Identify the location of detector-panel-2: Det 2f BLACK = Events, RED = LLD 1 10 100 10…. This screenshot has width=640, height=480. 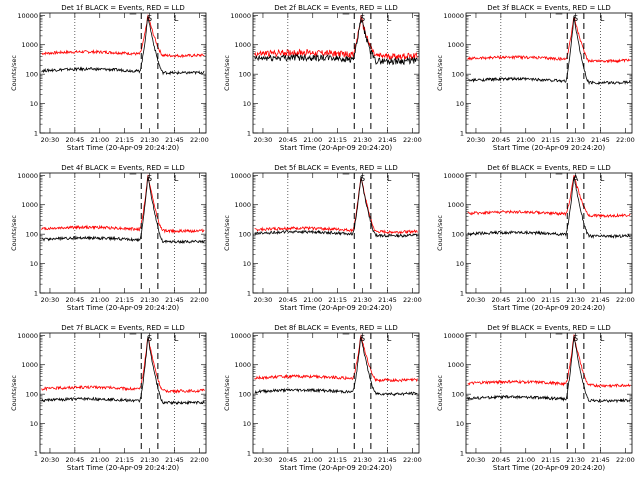
(322, 78).